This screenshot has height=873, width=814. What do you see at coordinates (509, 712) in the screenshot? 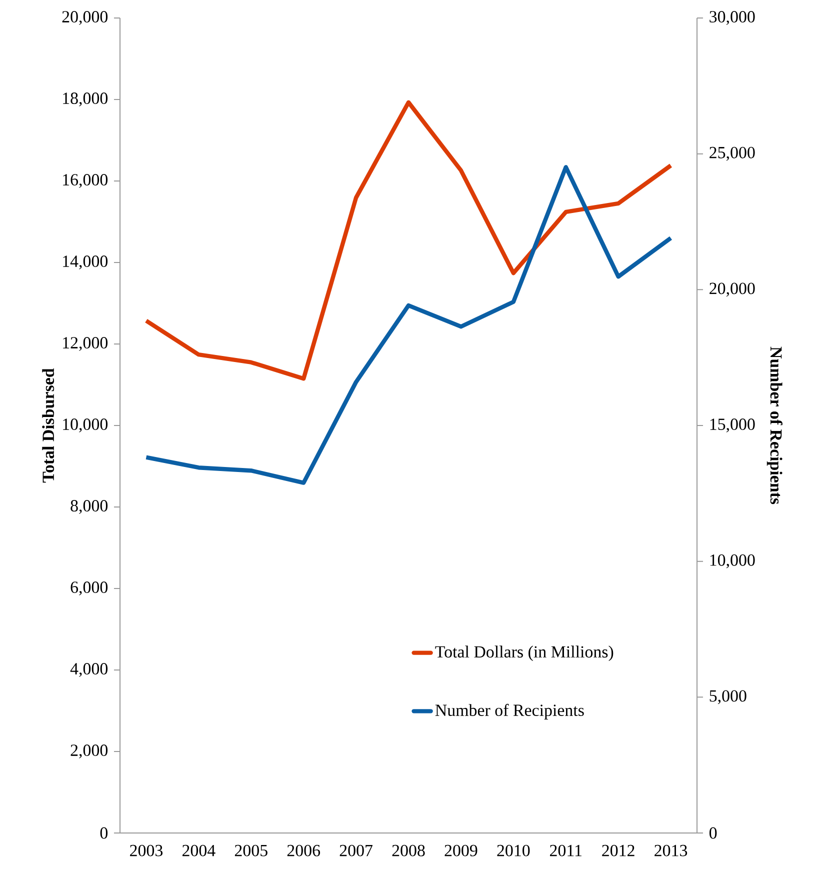
I see `legend-label: Number of Recipients` at bounding box center [509, 712].